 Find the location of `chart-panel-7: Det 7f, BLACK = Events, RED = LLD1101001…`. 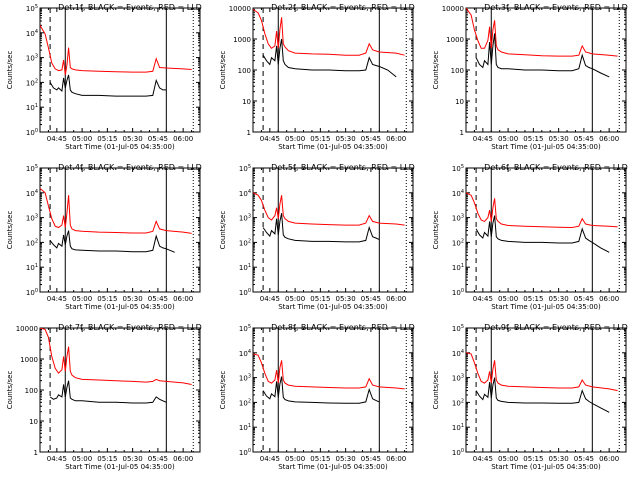

chart-panel-7: Det 7f, BLACK = Events, RED = LLD1101001… is located at coordinates (104, 397).